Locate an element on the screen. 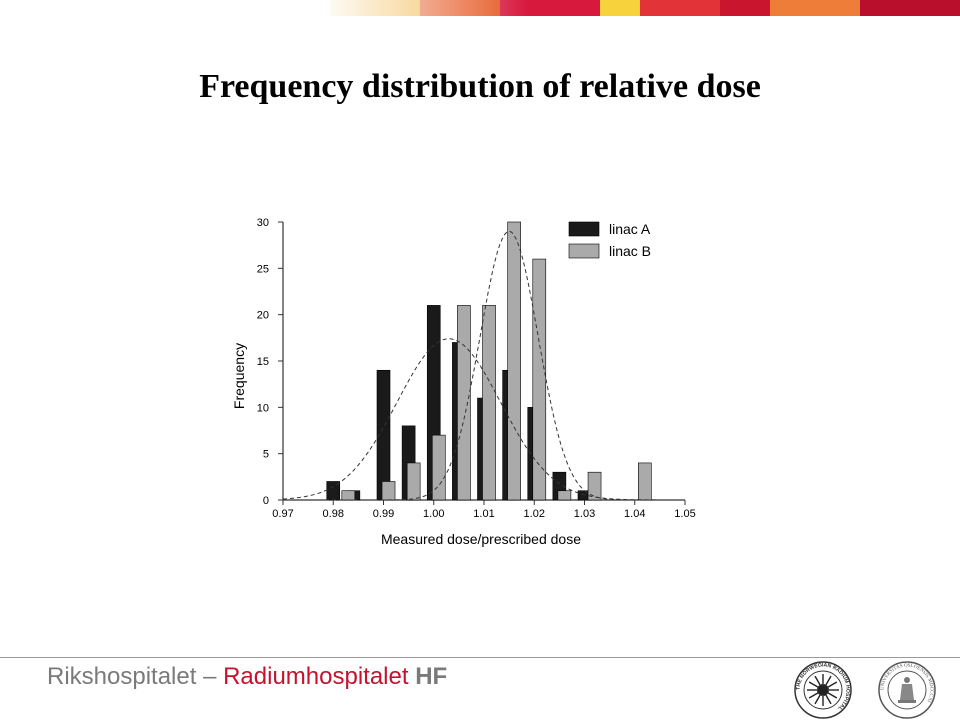 The image size is (960, 720). university-seal-icon: UNIVERSITAS OSLOENSIS MDCCCXI is located at coordinates (907, 690).